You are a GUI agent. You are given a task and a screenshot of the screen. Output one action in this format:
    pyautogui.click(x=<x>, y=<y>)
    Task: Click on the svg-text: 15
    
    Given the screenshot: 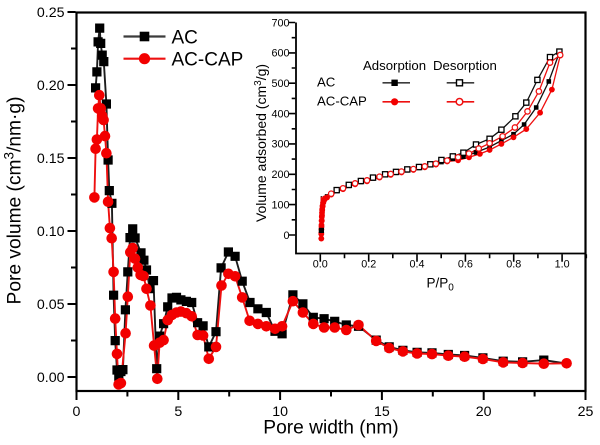 What is the action you would take?
    pyautogui.click(x=382, y=412)
    